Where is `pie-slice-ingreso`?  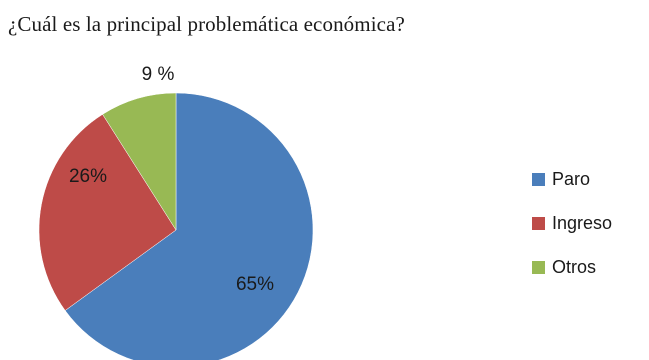
pie-slice-ingreso is located at coordinates (107, 212).